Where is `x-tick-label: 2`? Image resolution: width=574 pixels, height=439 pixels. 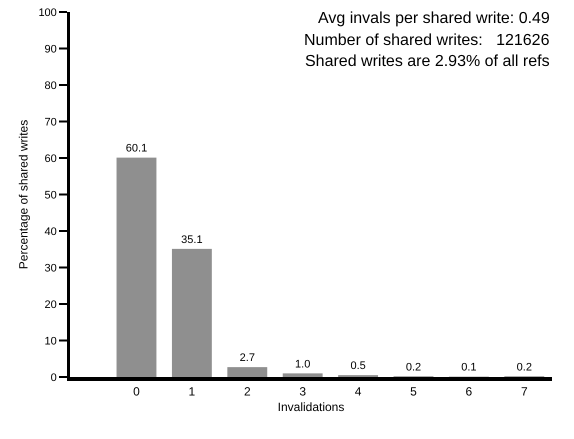
x-tick-label: 2 is located at coordinates (247, 391).